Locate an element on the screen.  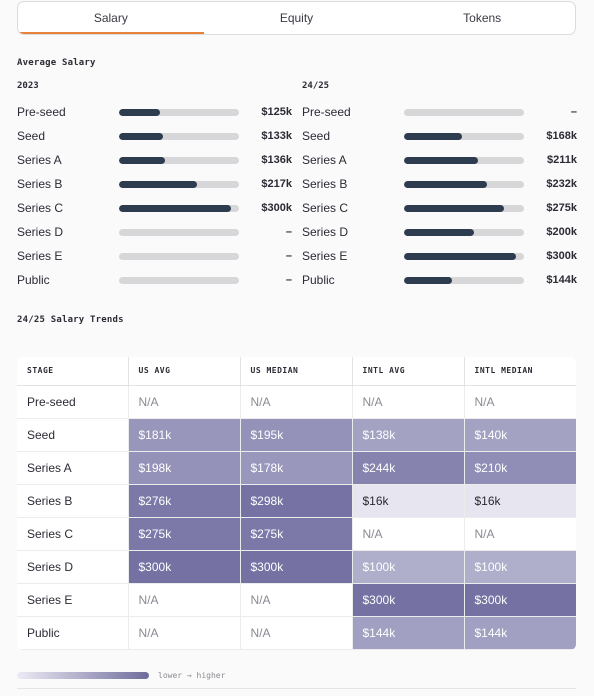
salary-cell: $195k is located at coordinates (296, 435).